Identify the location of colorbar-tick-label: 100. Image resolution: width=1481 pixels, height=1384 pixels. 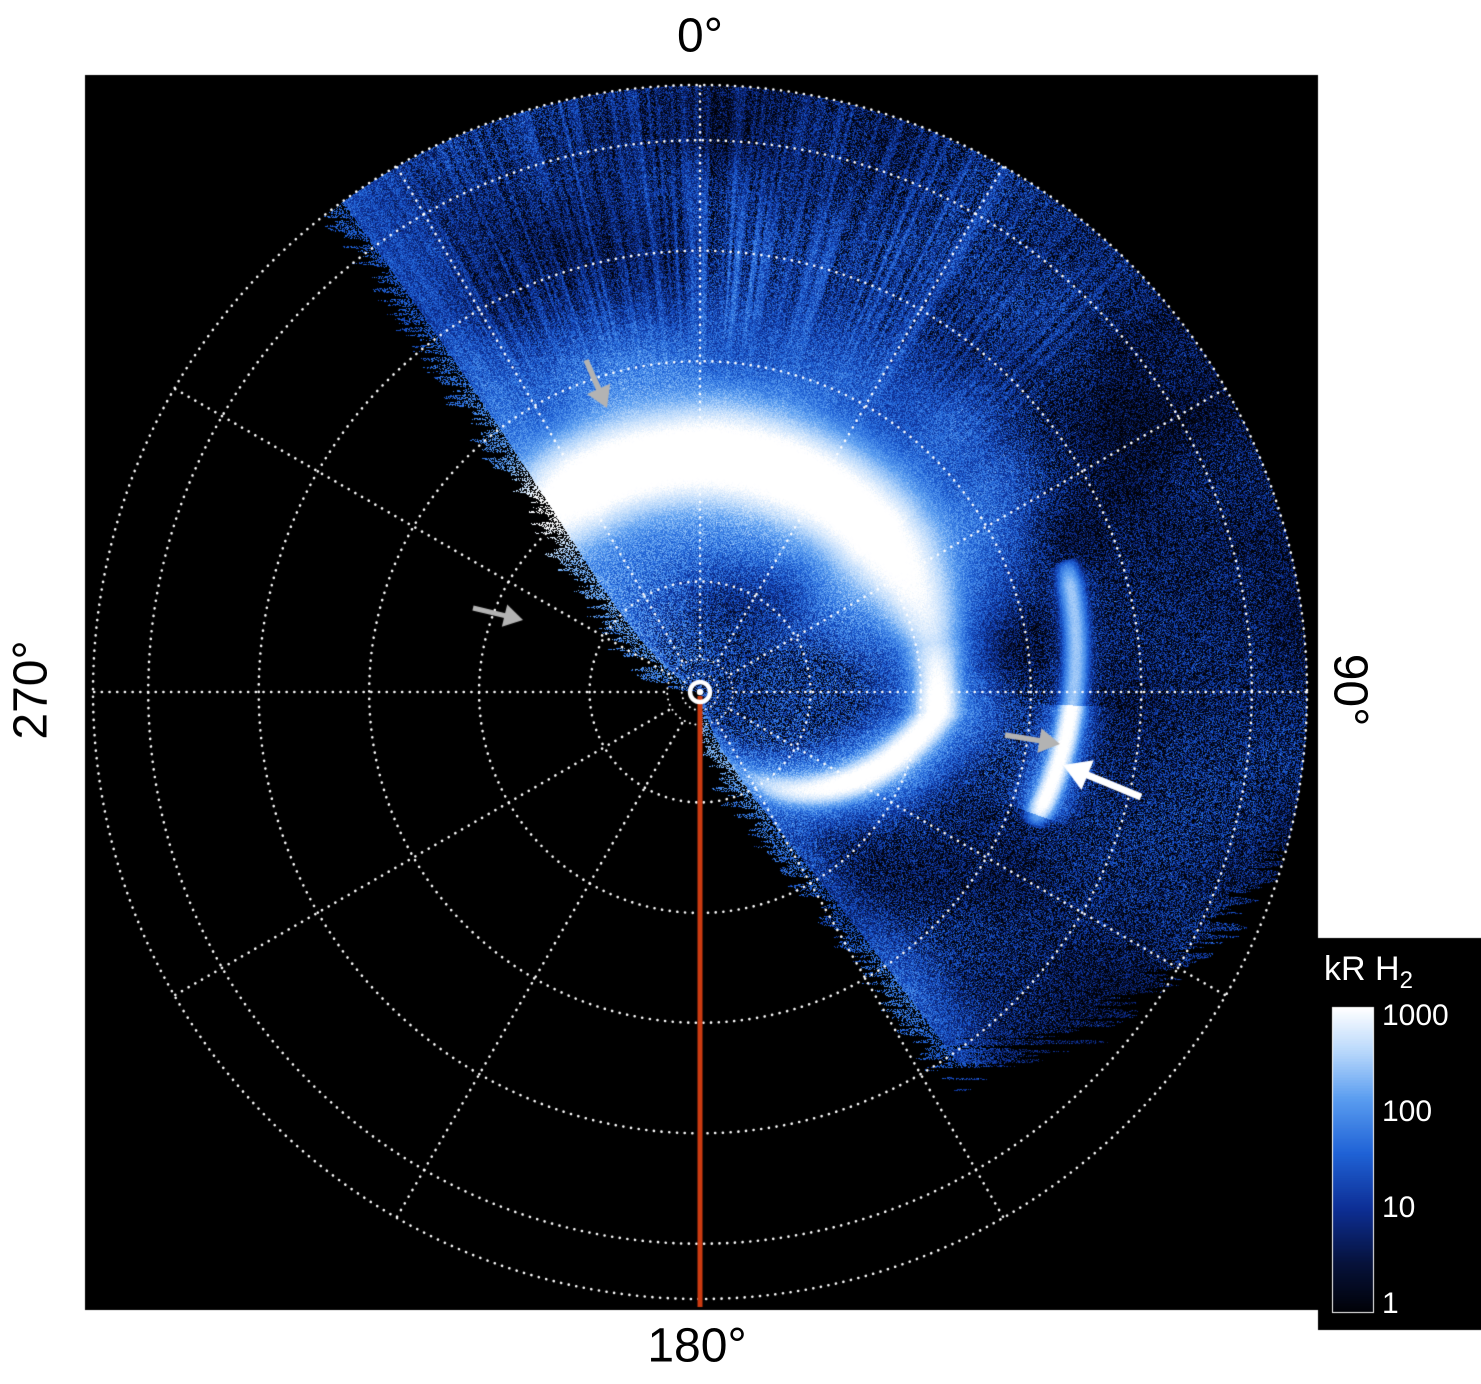
(1407, 1111).